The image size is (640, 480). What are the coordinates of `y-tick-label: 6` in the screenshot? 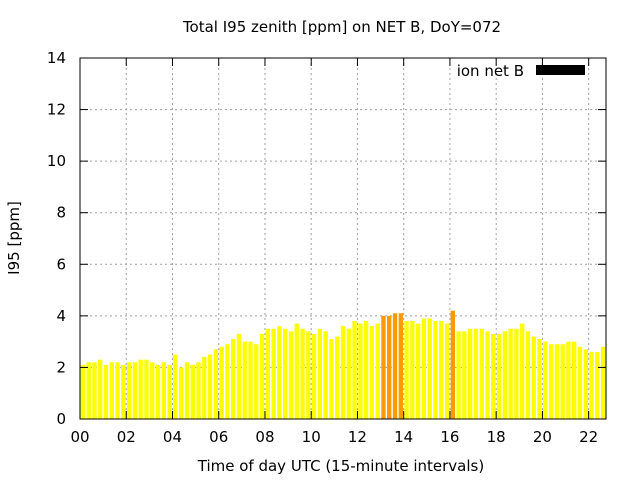 It's located at (61, 264).